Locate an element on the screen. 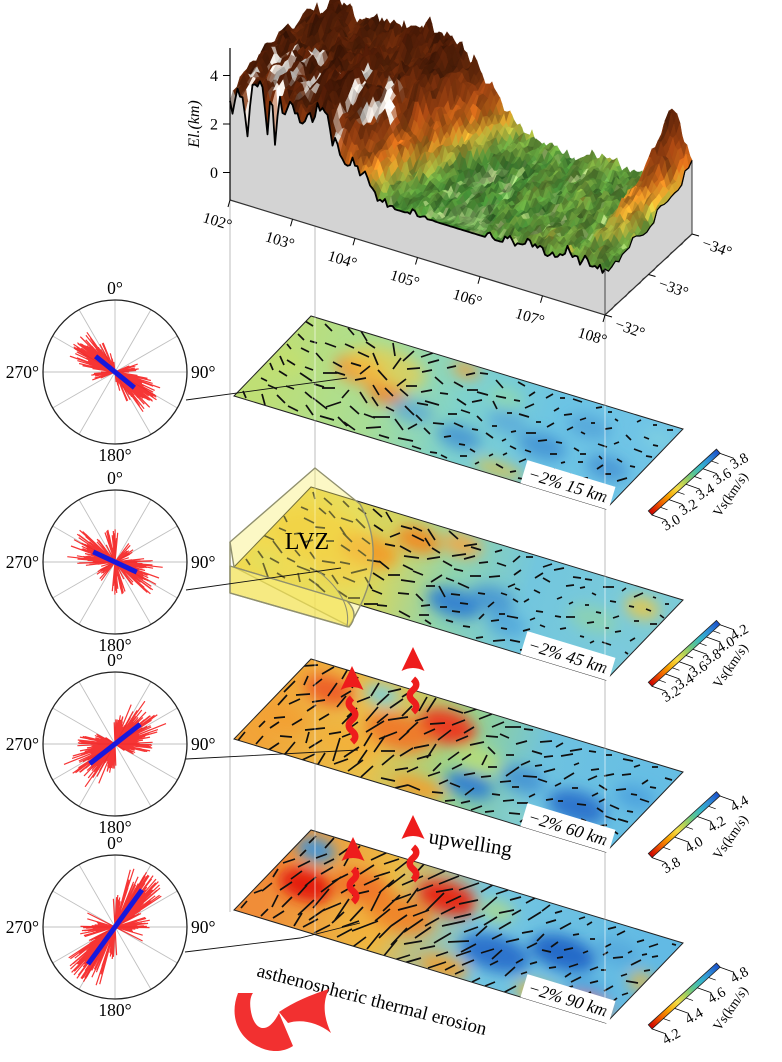 This screenshot has width=782, height=1062. svg-text: 4.8 is located at coordinates (740, 975).